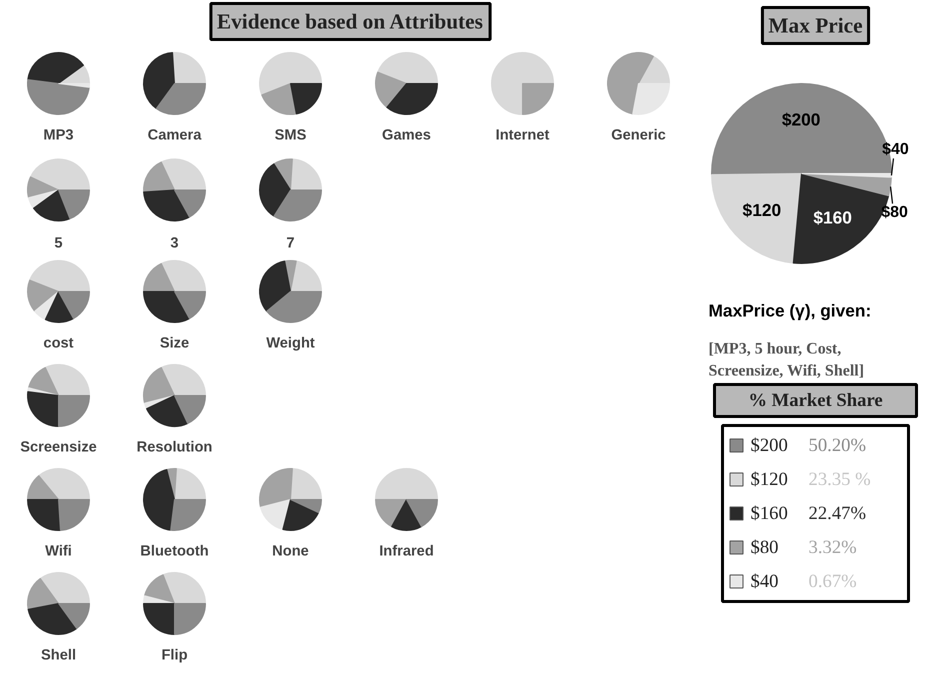  What do you see at coordinates (762, 210) in the screenshot?
I see `slice-label: $120` at bounding box center [762, 210].